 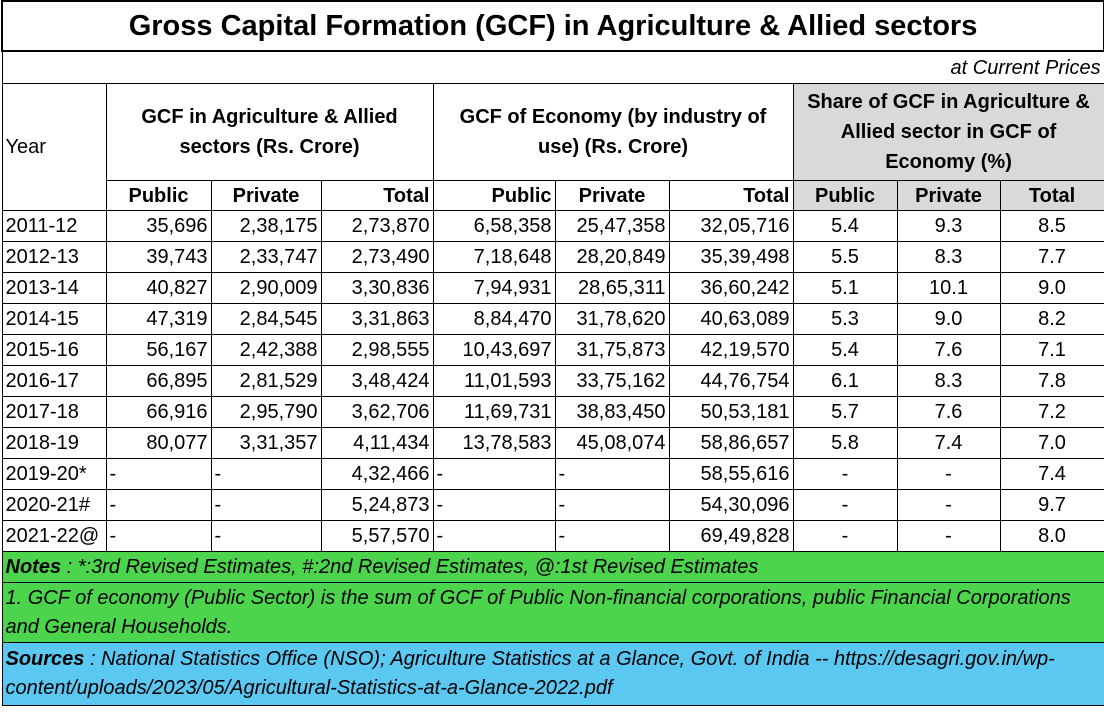 I want to click on share-private-cell: 9.0, so click(x=948, y=319).